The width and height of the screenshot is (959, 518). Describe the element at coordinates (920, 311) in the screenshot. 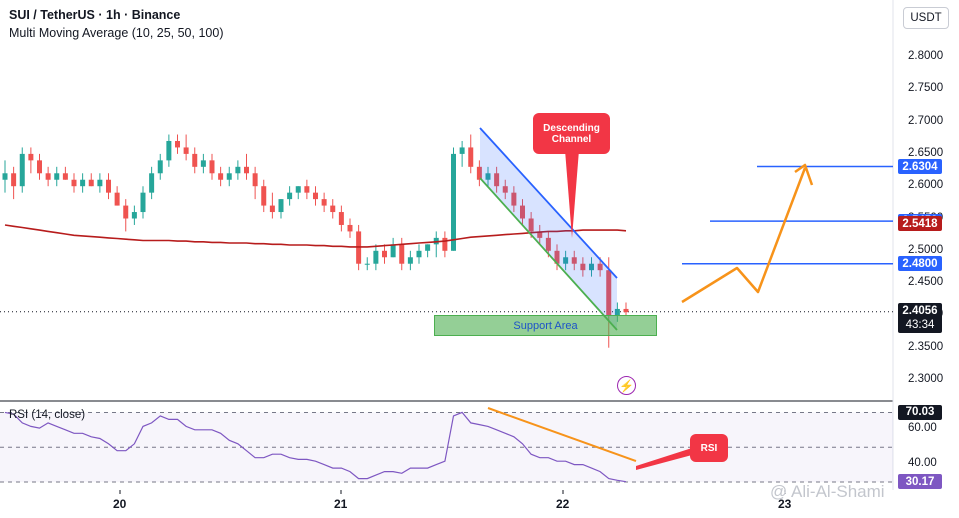

I see `current-price-value: 2.4056` at that location.